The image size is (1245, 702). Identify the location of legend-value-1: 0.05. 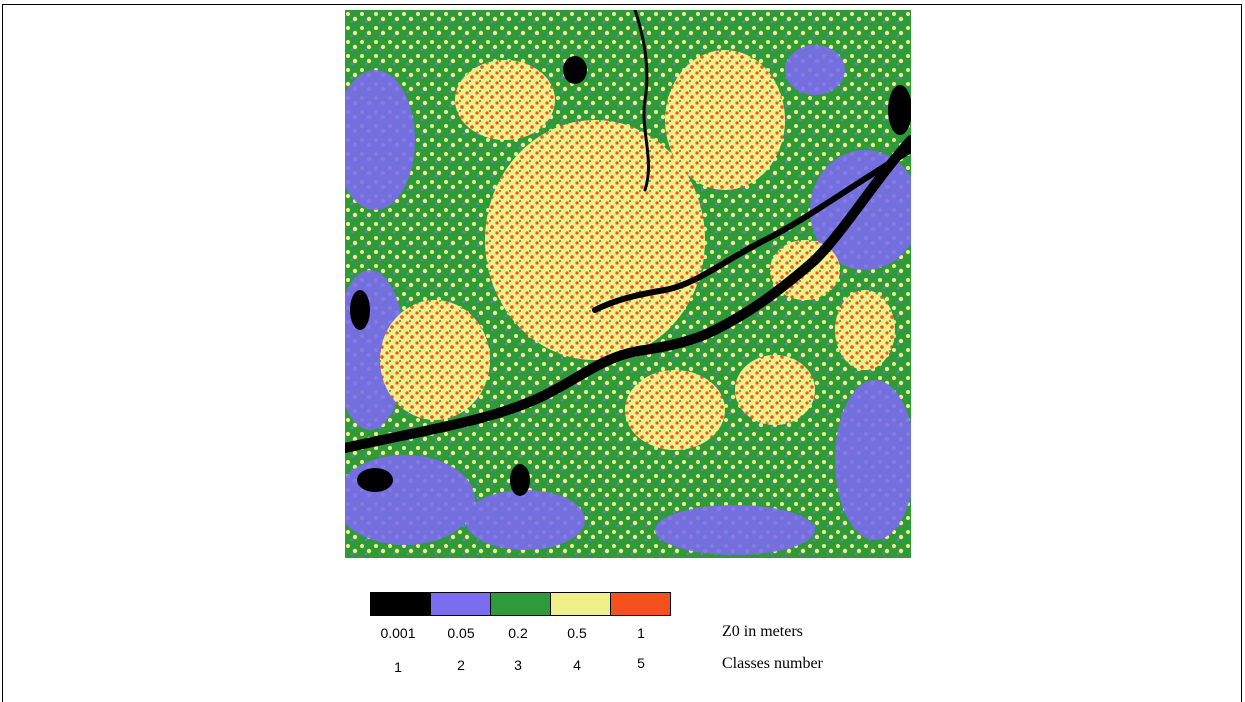
(461, 633).